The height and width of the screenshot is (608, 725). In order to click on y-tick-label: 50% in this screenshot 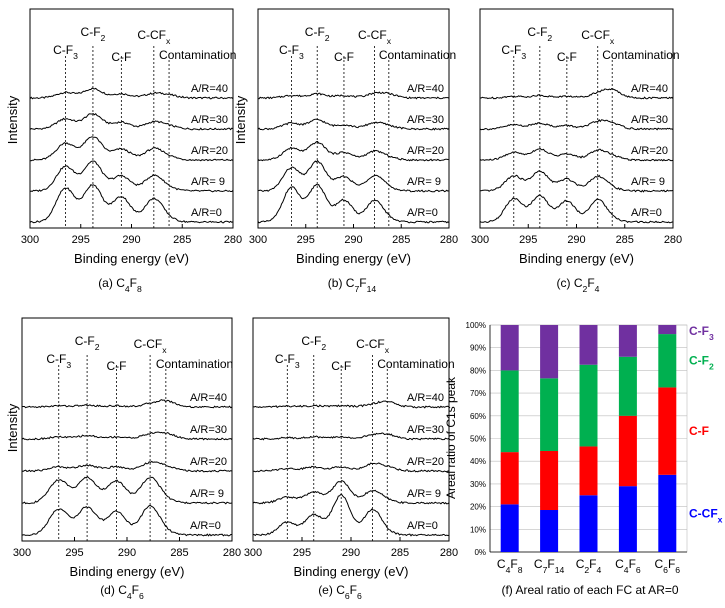, I will do `click(478, 439)`.